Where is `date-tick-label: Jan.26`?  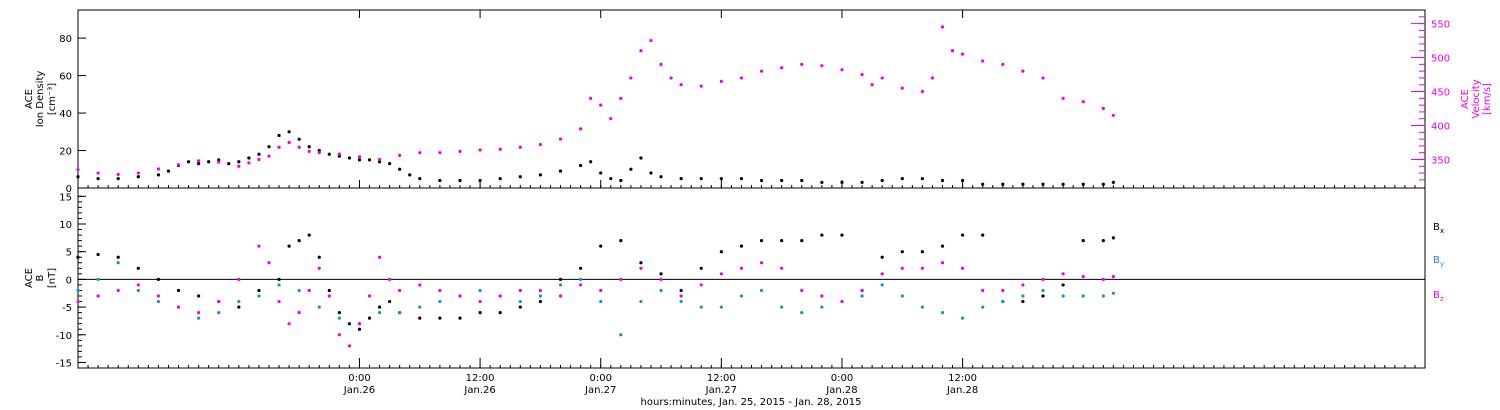 date-tick-label: Jan.26 is located at coordinates (479, 390).